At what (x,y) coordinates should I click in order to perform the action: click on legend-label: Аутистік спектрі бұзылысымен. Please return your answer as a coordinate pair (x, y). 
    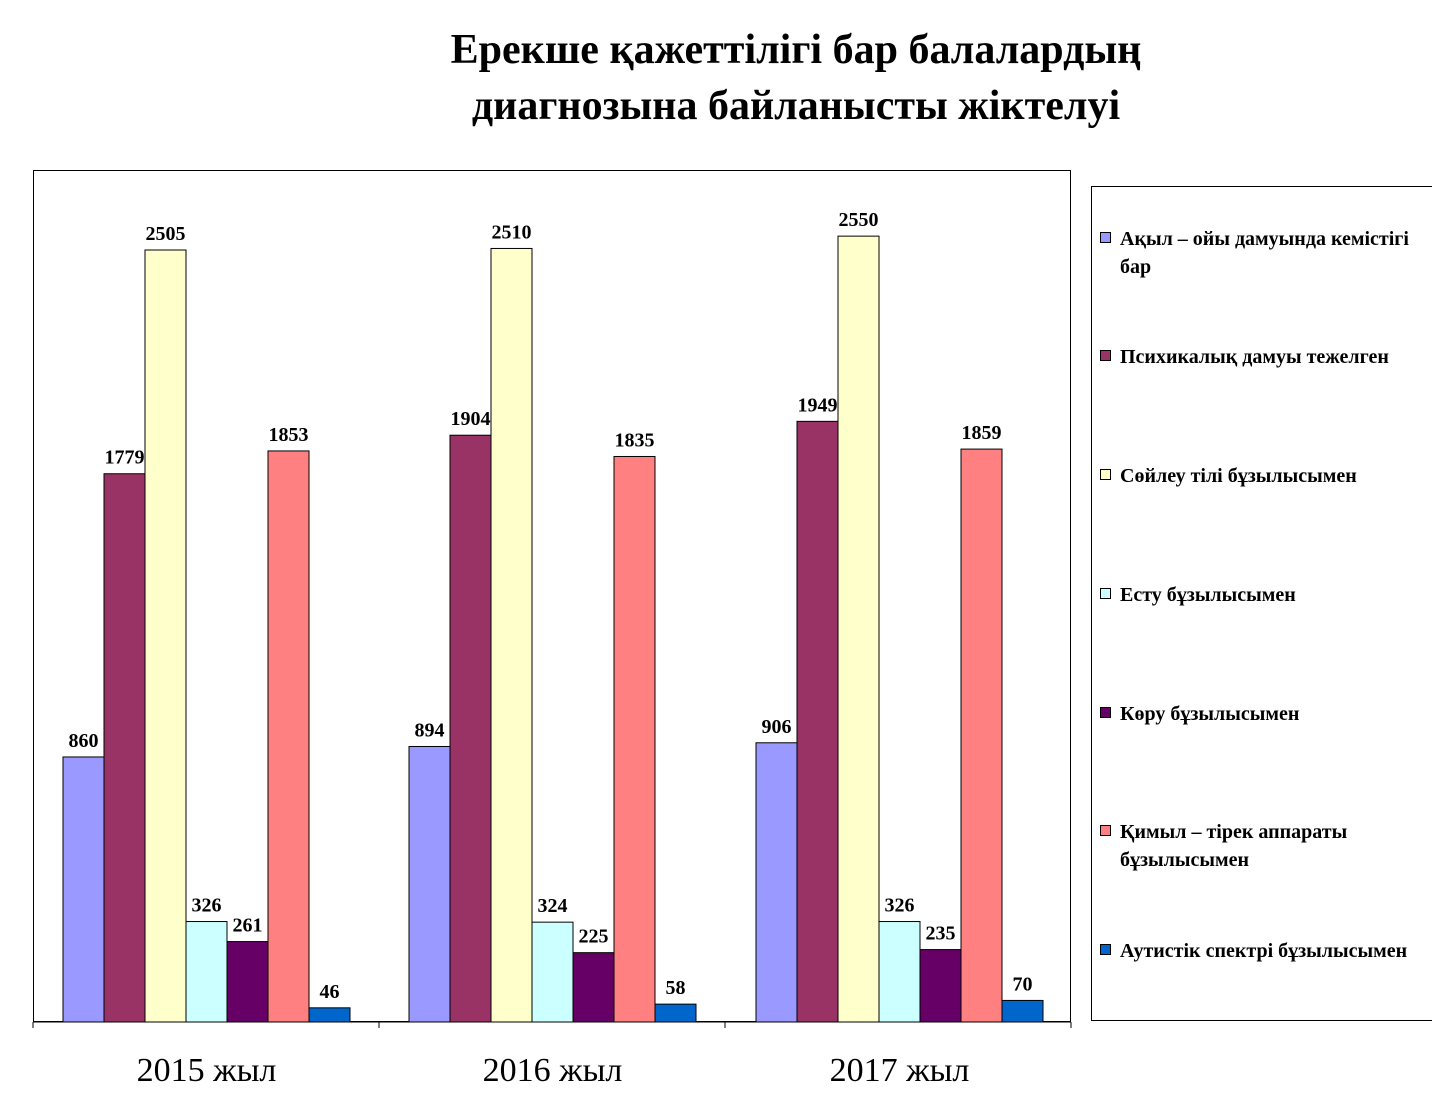
    Looking at the image, I should click on (1264, 951).